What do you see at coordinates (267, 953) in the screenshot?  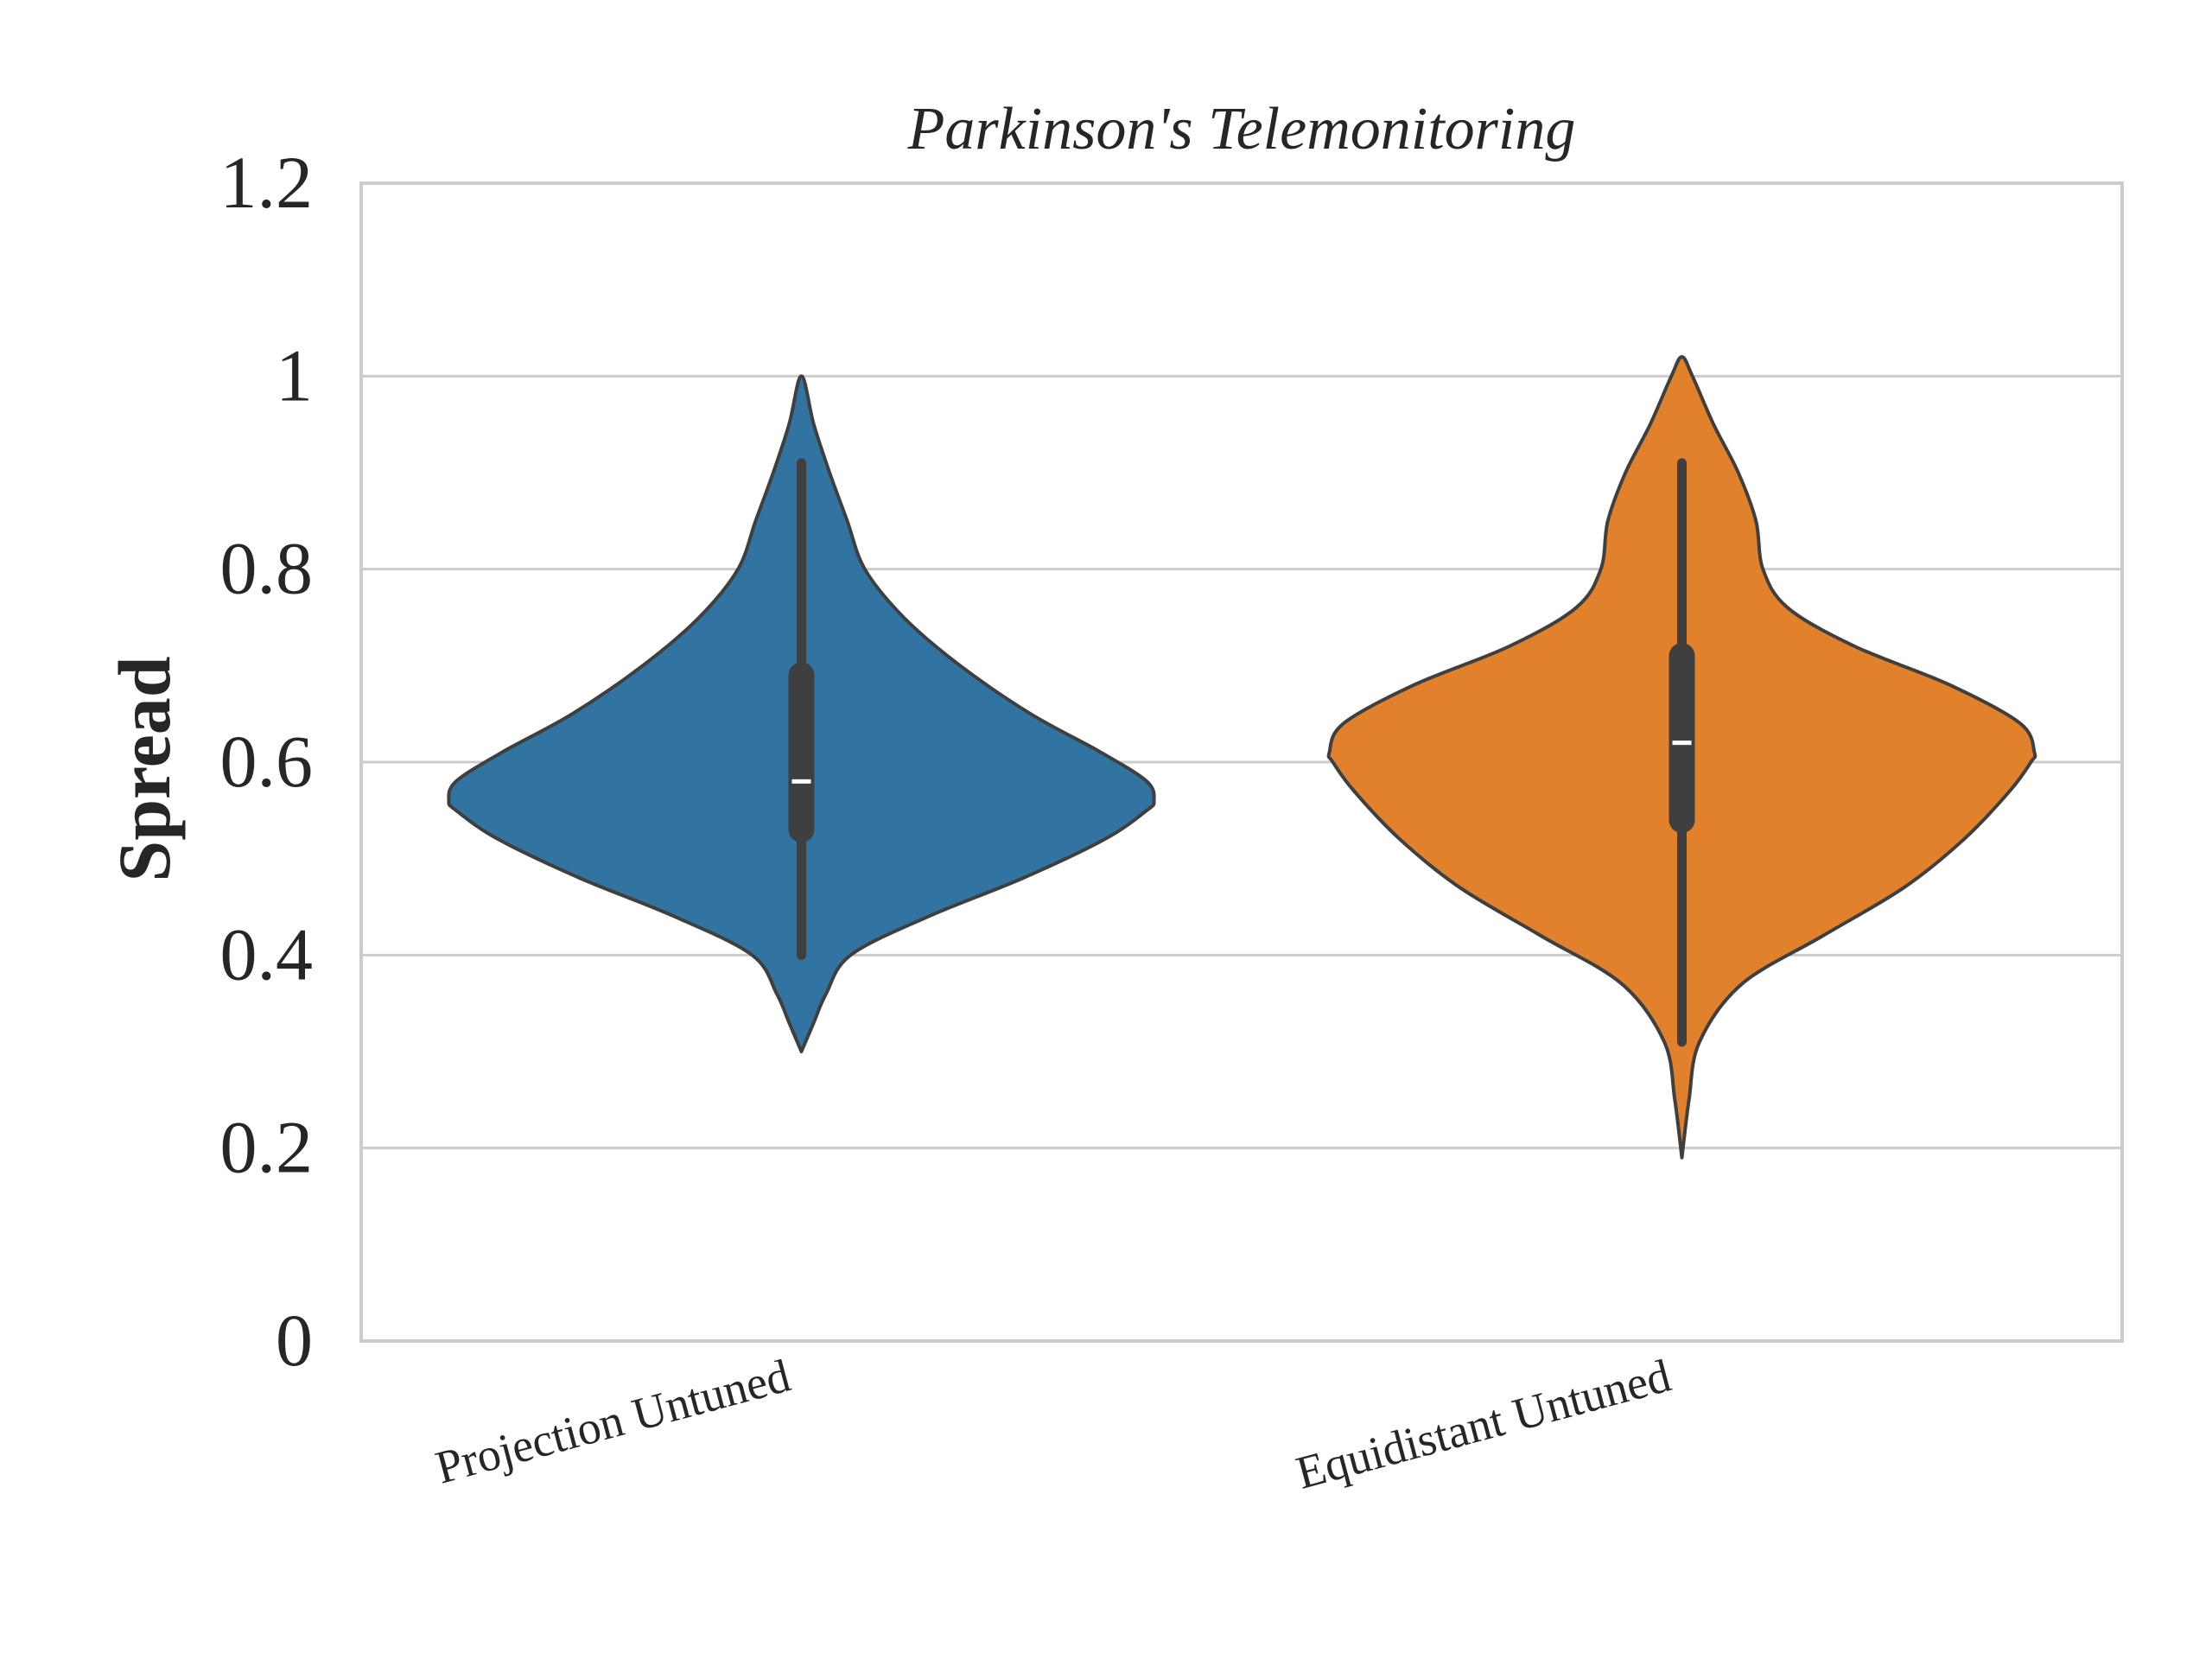 I see `y-tick-label: 0.4` at bounding box center [267, 953].